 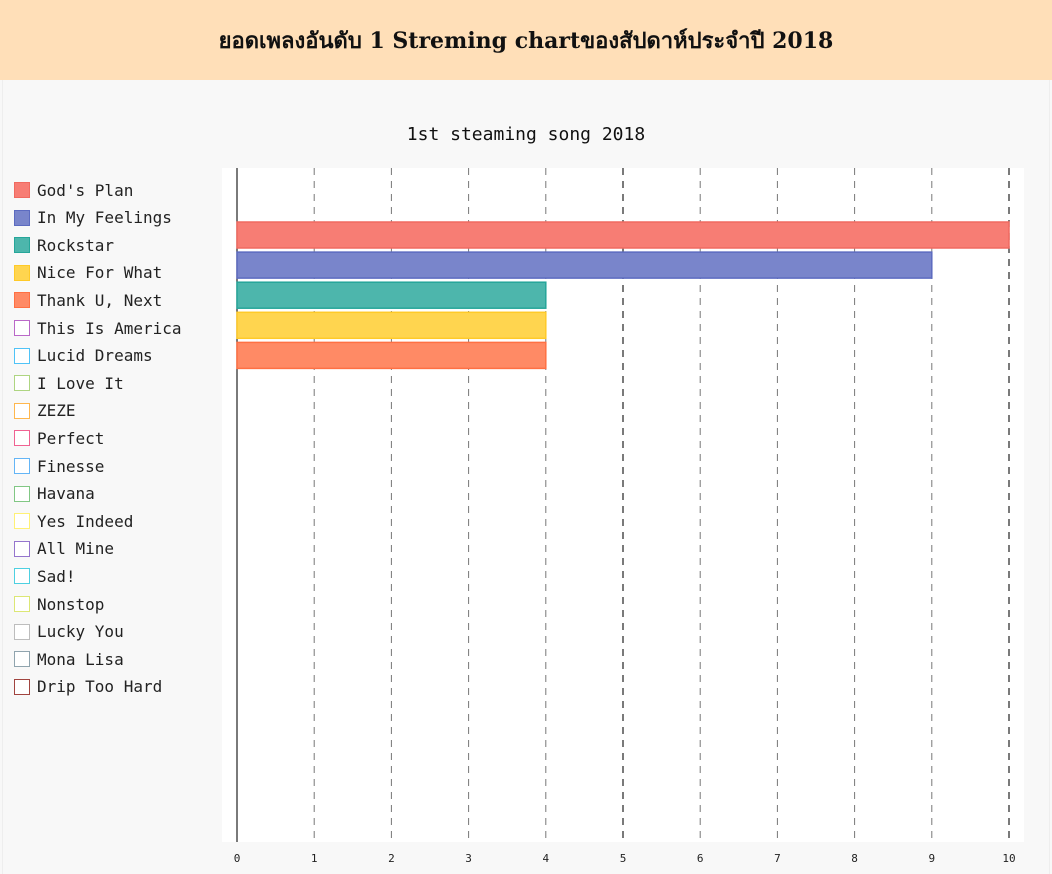 I want to click on legend-item: This Is America, so click(x=98, y=328).